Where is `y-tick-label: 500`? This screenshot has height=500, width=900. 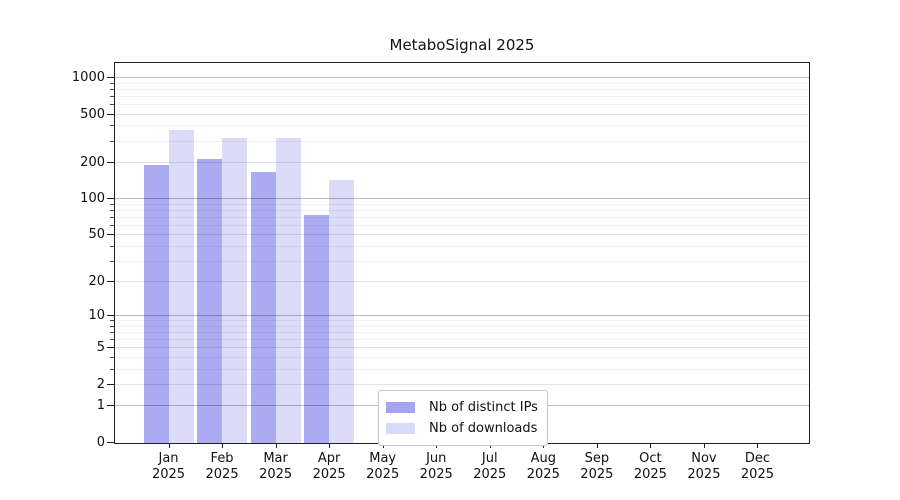 y-tick-label: 500 is located at coordinates (92, 114).